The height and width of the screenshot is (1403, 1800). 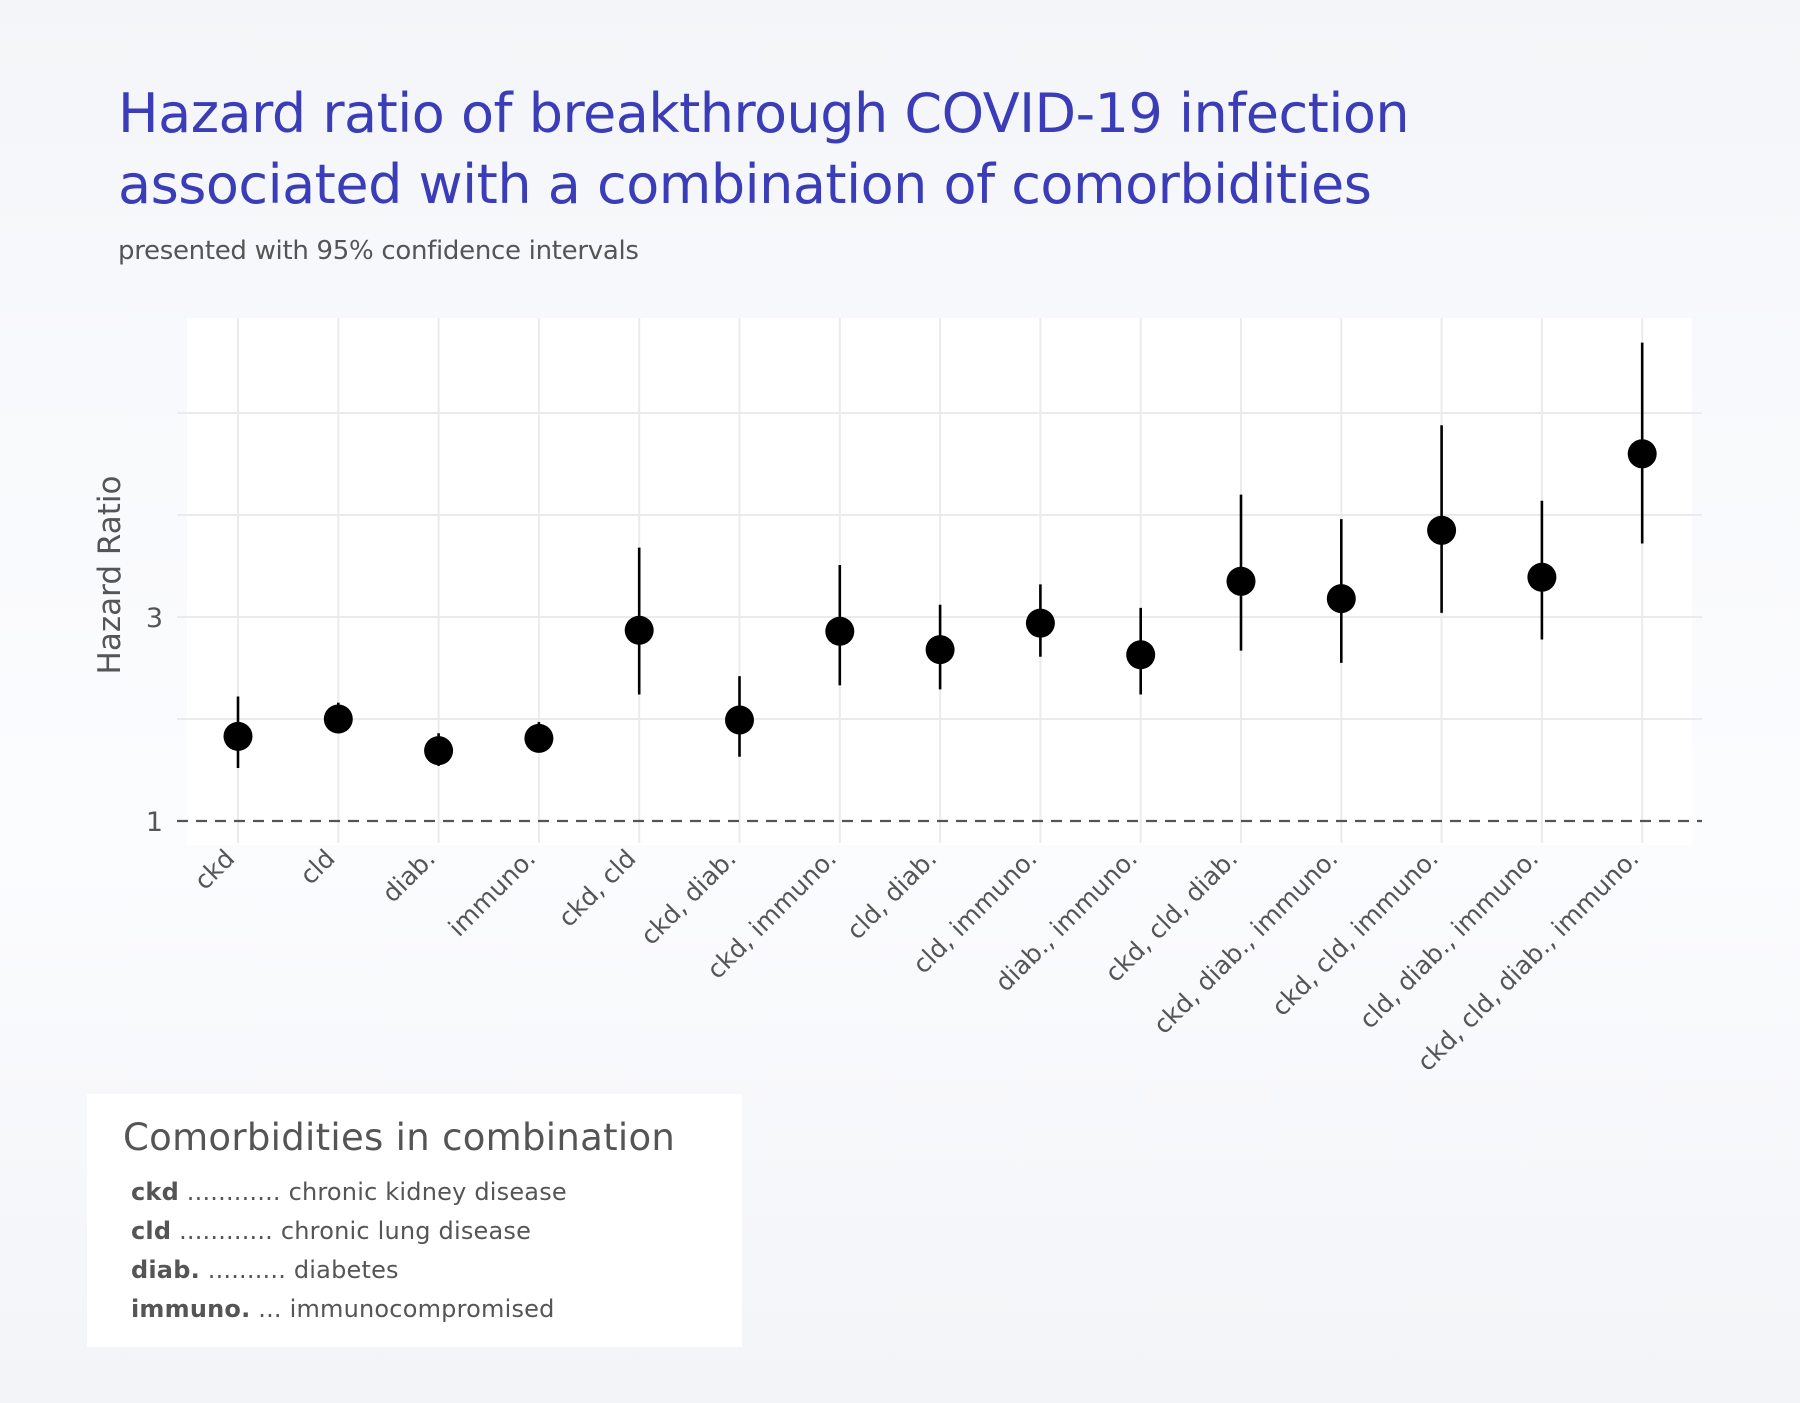 What do you see at coordinates (1449, 939) in the screenshot?
I see `x-tick-label: cld, diab., immuno.` at bounding box center [1449, 939].